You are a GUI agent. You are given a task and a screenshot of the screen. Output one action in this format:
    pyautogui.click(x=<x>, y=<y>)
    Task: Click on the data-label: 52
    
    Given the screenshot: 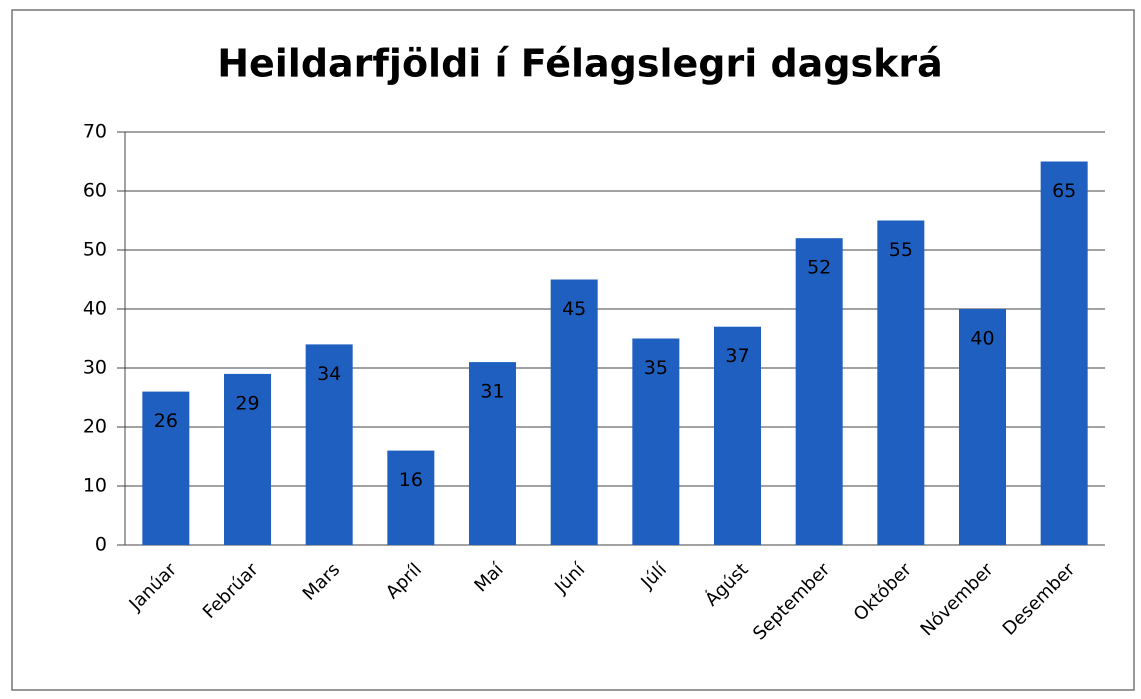 What is the action you would take?
    pyautogui.click(x=819, y=268)
    